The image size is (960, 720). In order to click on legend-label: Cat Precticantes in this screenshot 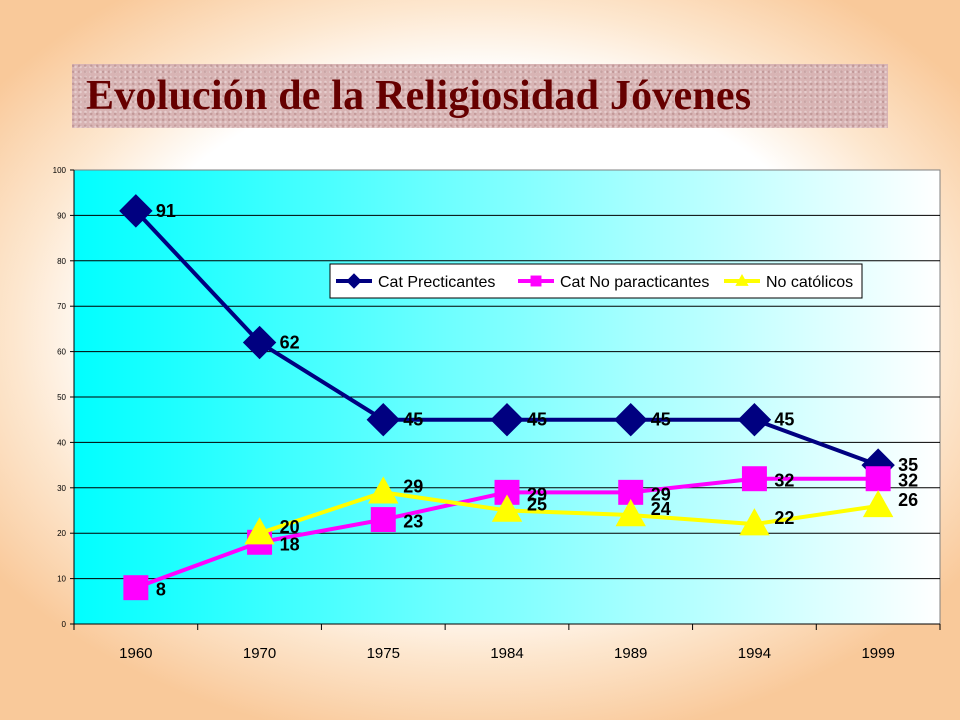, I will do `click(436, 282)`.